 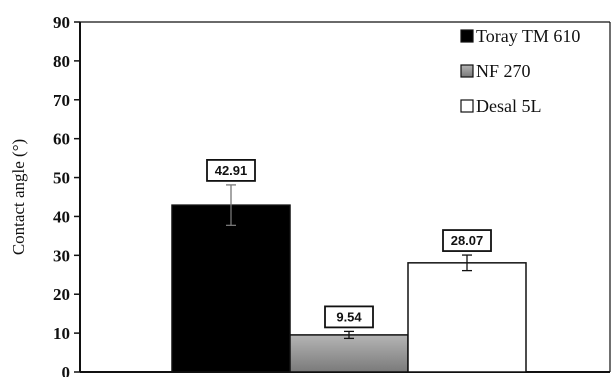 I want to click on data-label: 28.07, so click(x=467, y=240).